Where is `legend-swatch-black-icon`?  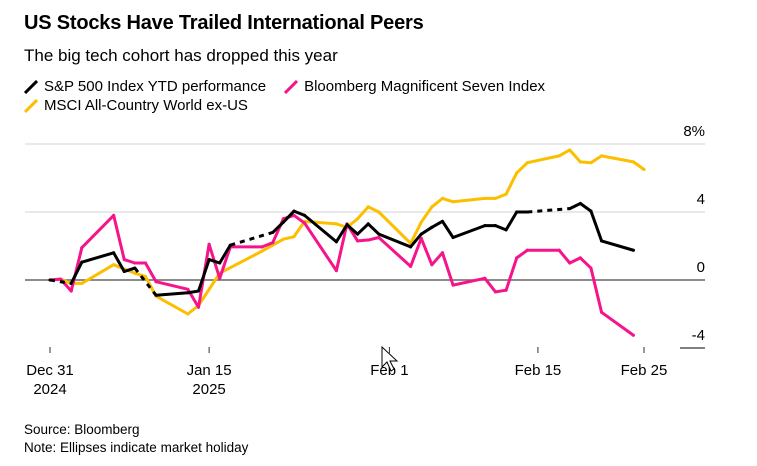
legend-swatch-black-icon is located at coordinates (31, 86).